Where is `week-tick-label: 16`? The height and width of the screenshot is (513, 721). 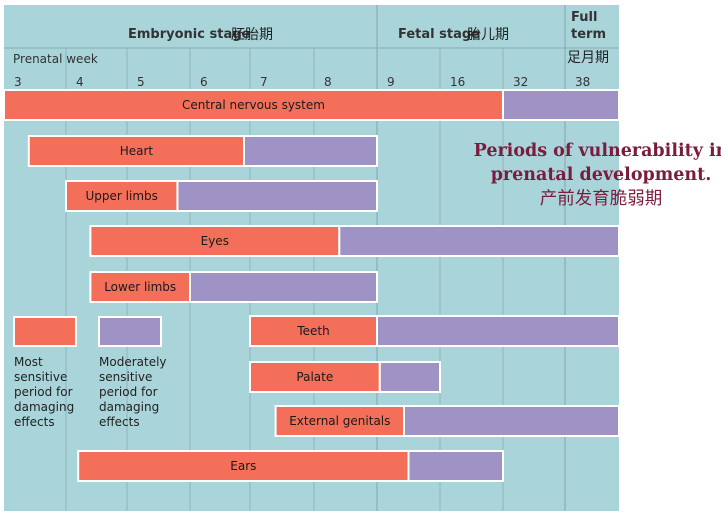
week-tick-label: 16 is located at coordinates (457, 82).